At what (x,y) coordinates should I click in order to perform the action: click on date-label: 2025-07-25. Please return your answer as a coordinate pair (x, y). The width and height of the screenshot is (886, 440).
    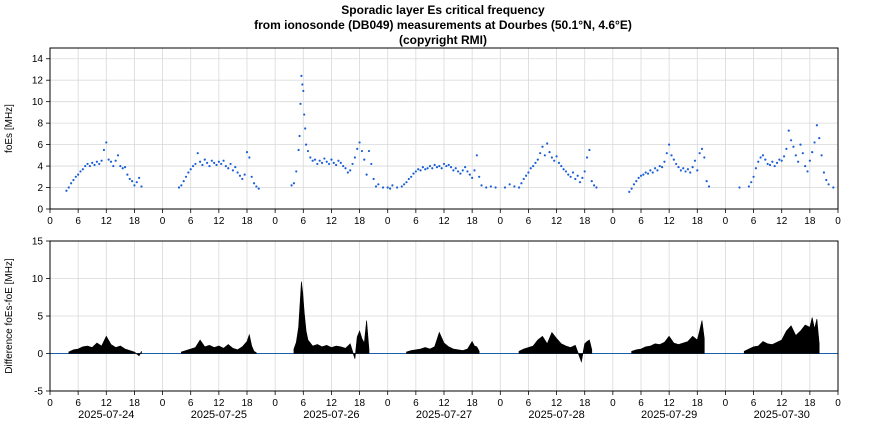
    Looking at the image, I should click on (219, 415).